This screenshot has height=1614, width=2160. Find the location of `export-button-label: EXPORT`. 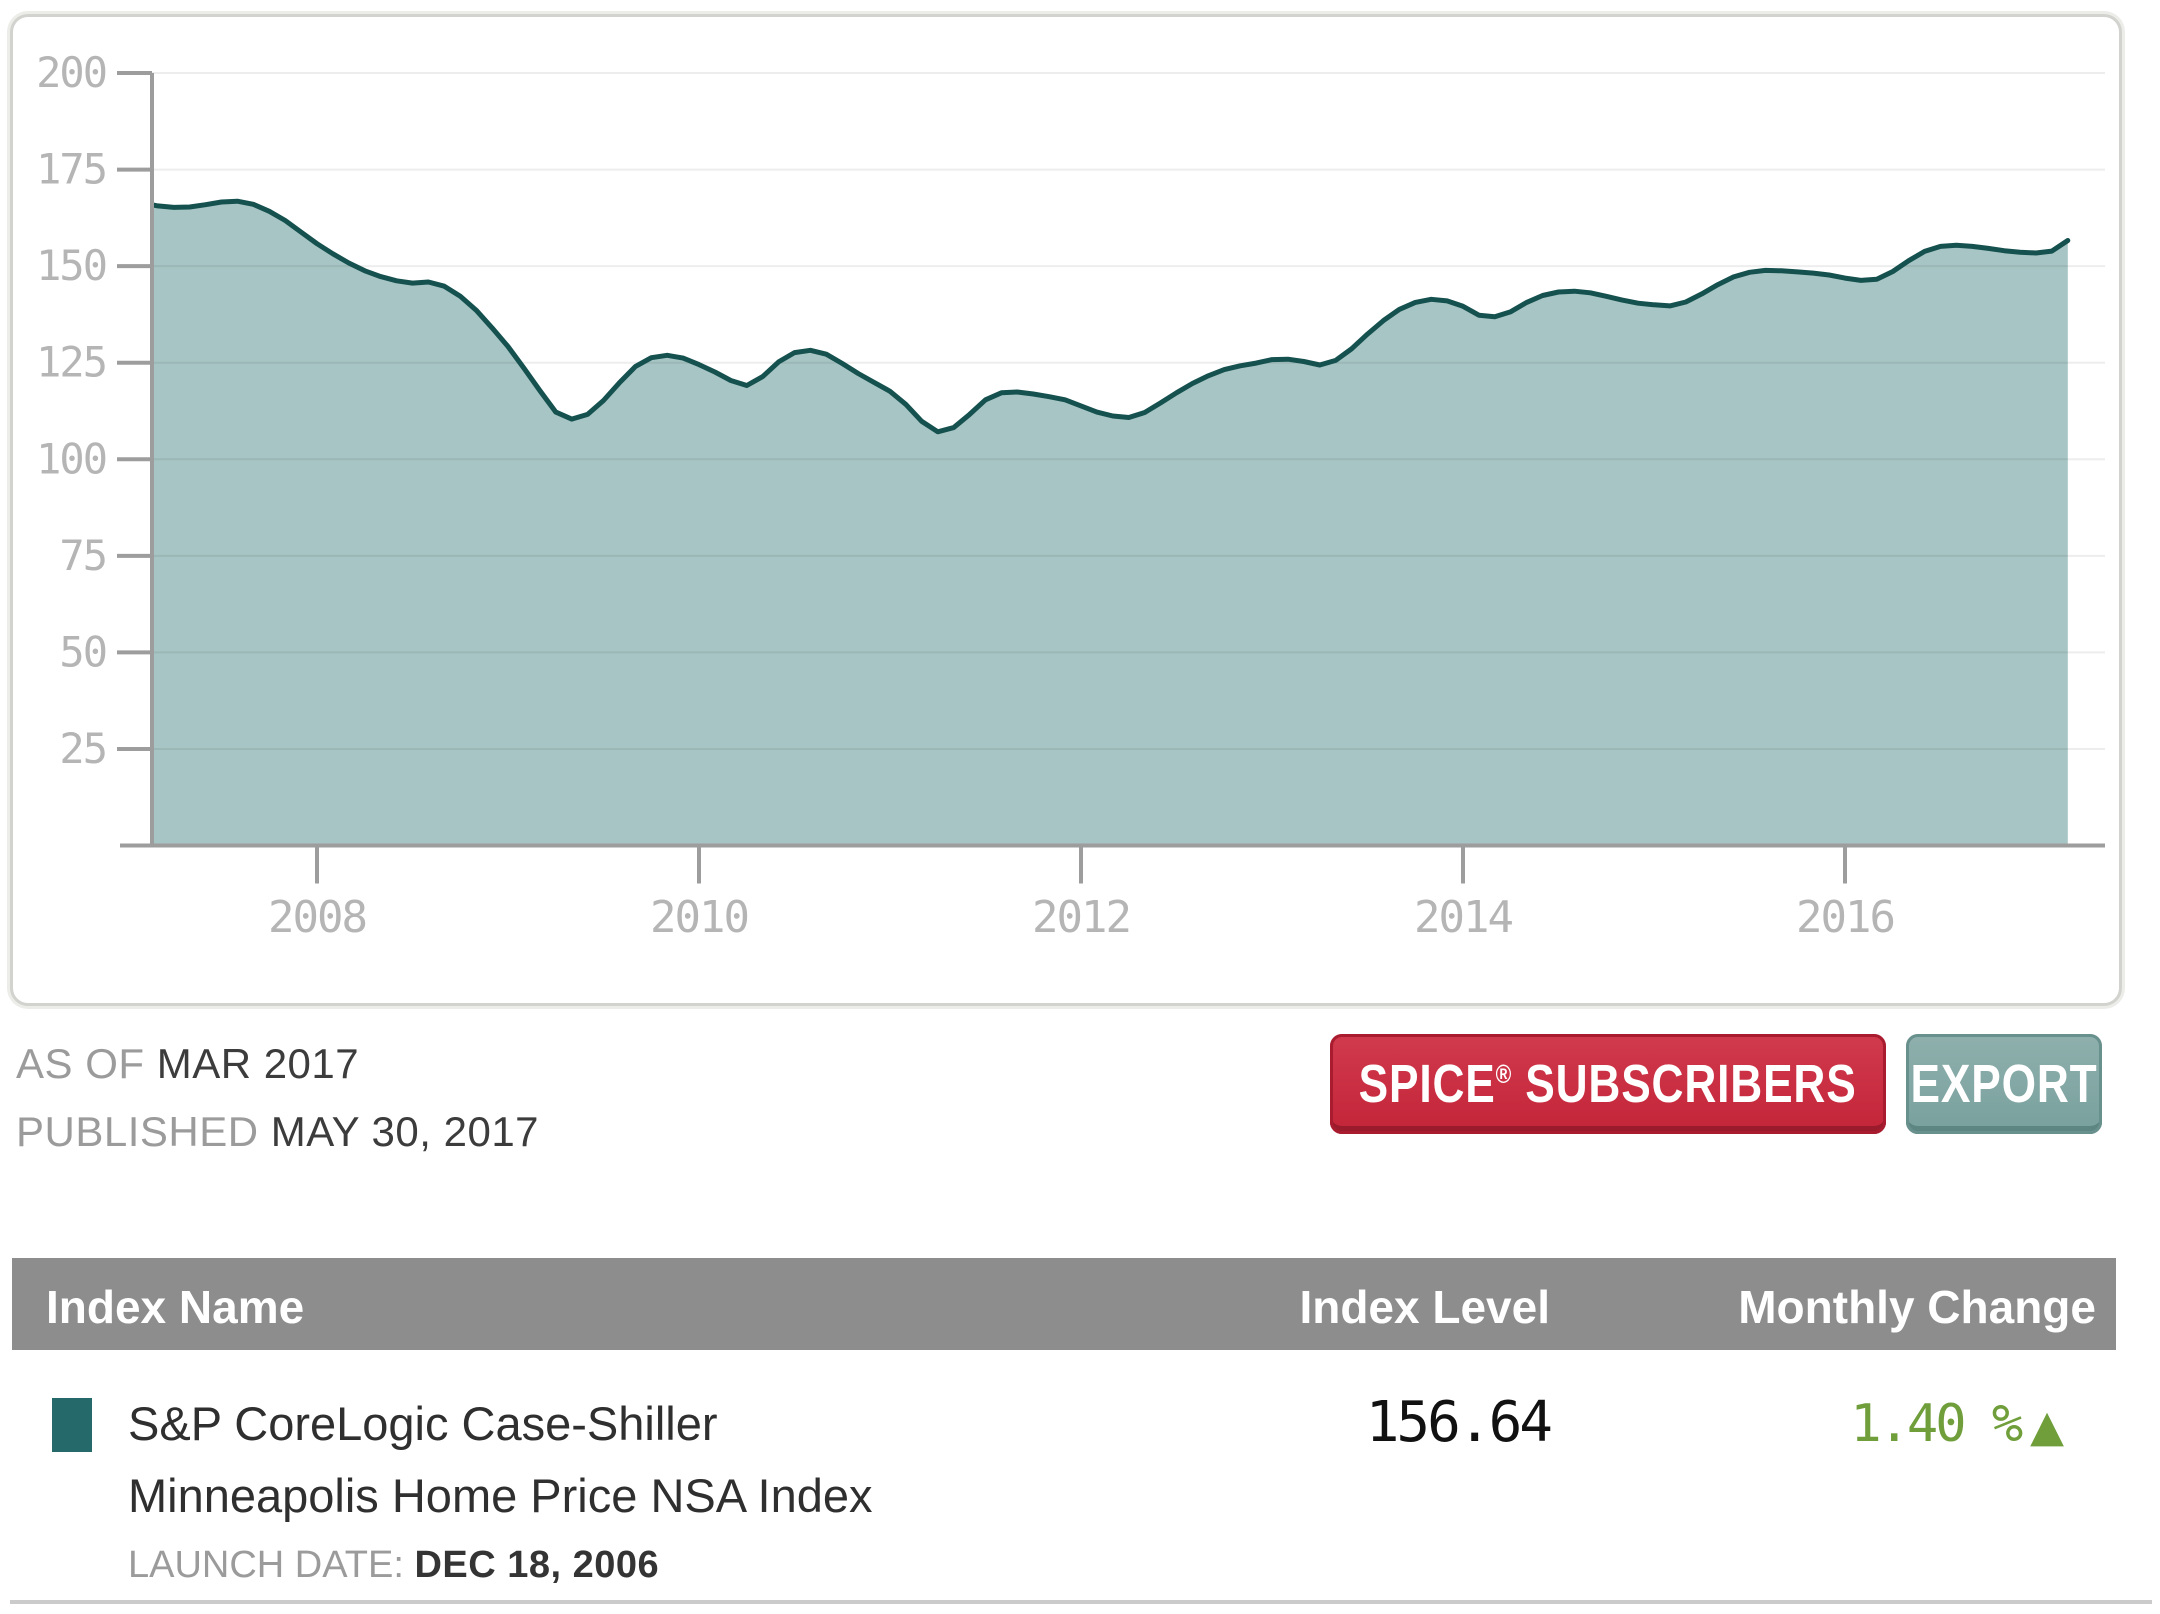

export-button-label: EXPORT is located at coordinates (2004, 1084).